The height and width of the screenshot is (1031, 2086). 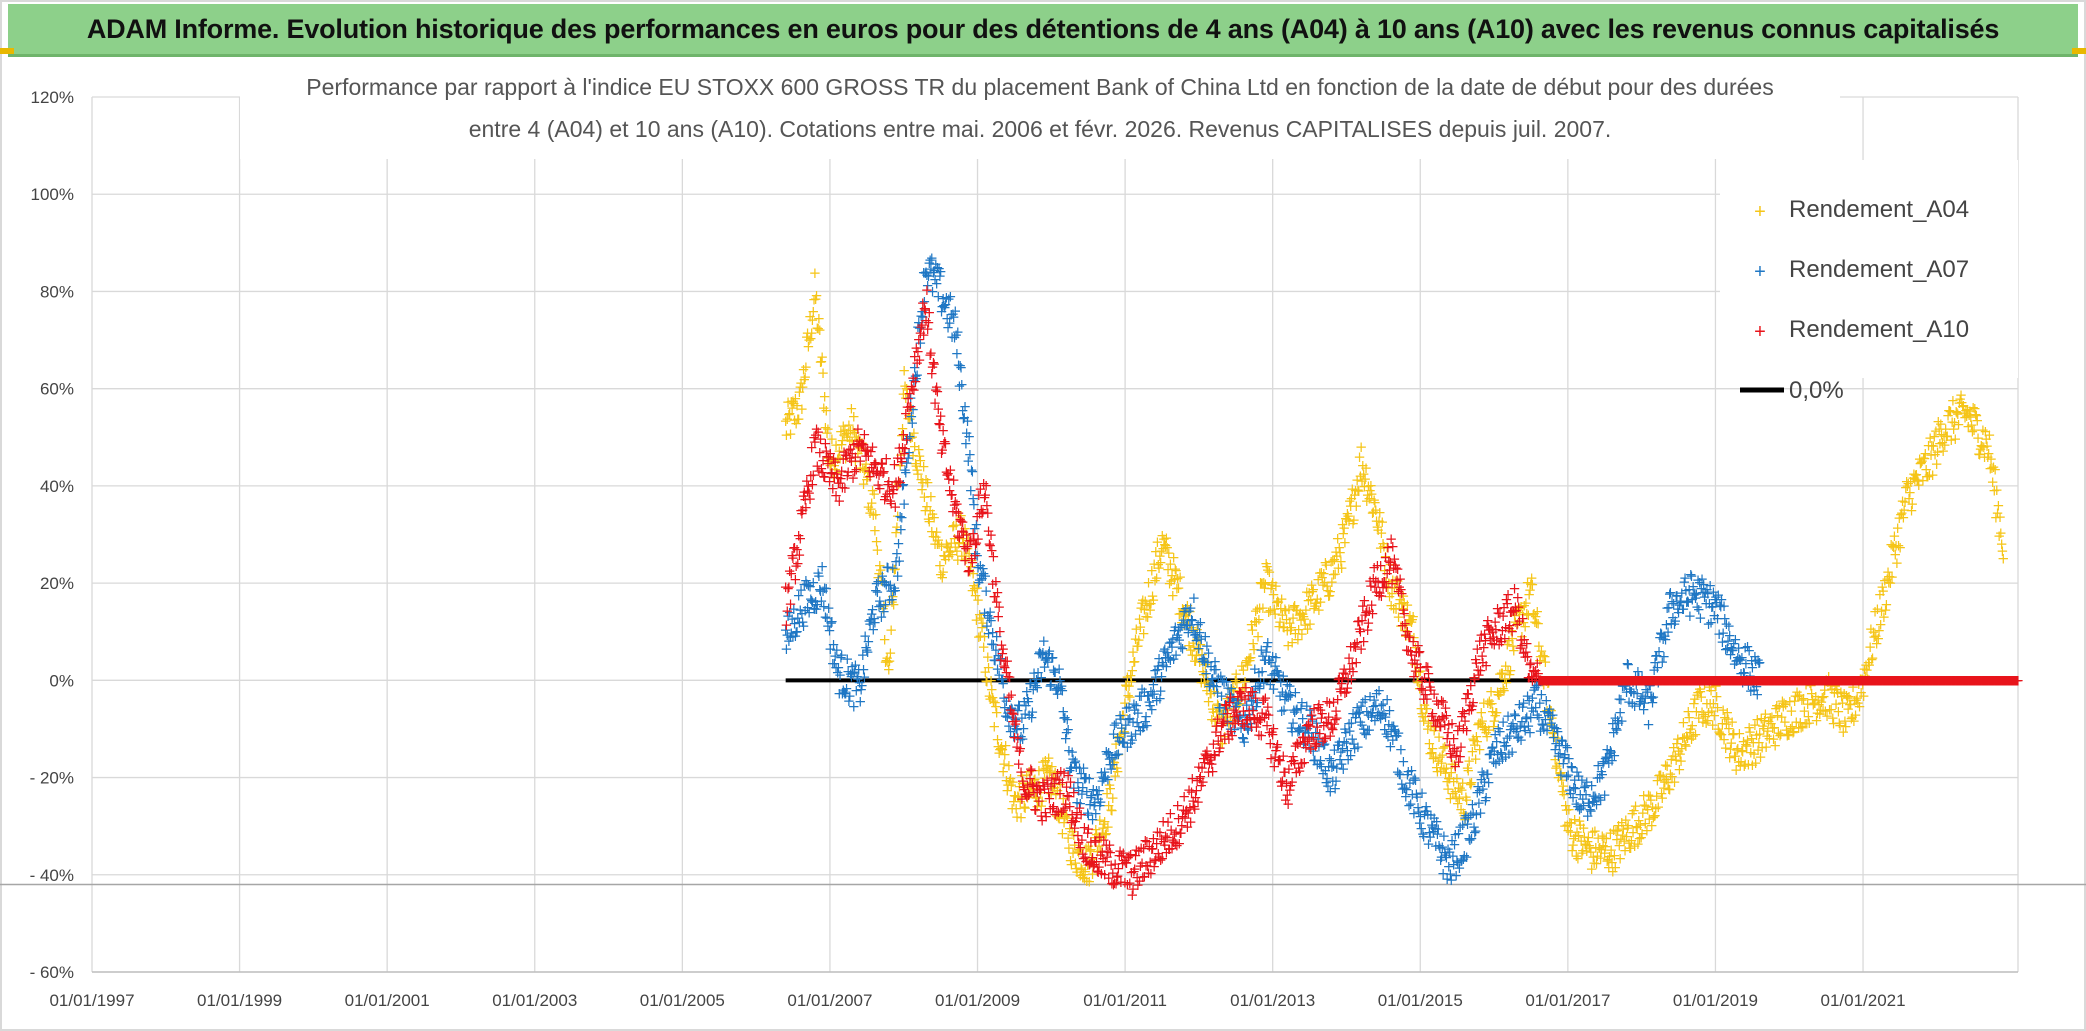 What do you see at coordinates (52, 875) in the screenshot?
I see `y-tick-label: - 40%` at bounding box center [52, 875].